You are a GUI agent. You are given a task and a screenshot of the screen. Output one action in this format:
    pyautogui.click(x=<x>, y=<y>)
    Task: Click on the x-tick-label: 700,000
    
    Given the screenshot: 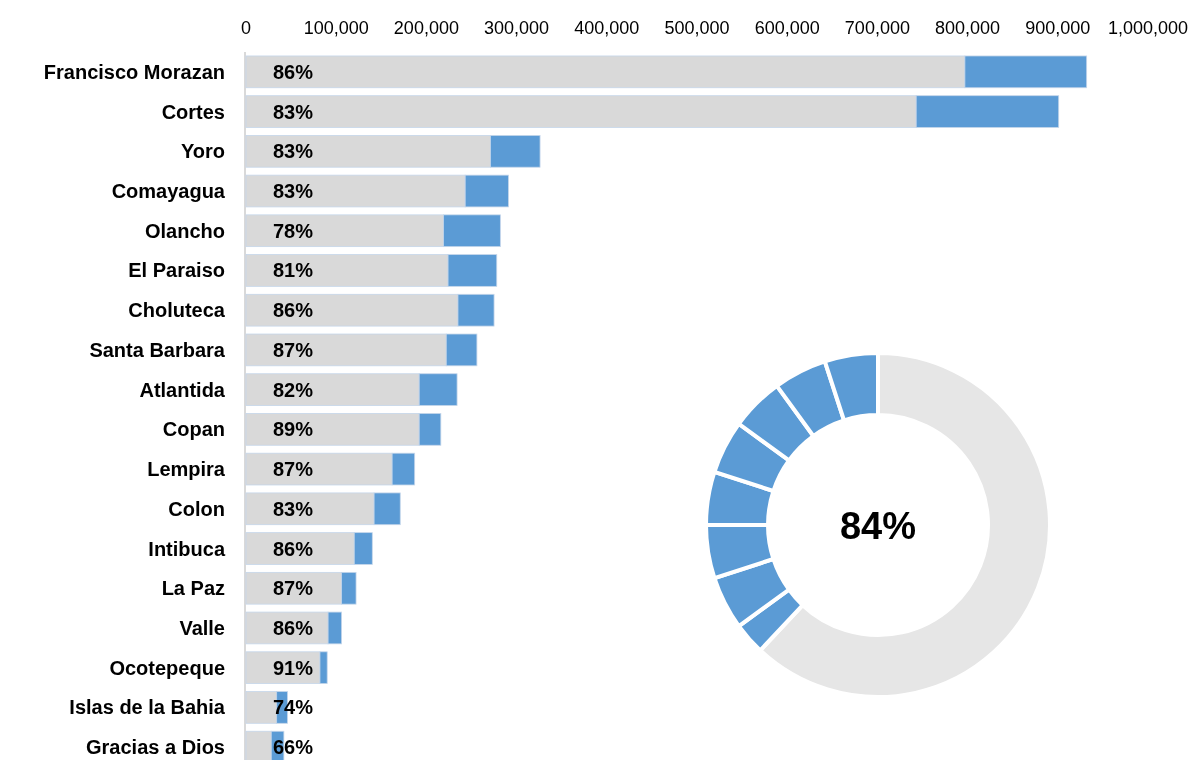 What is the action you would take?
    pyautogui.click(x=877, y=28)
    